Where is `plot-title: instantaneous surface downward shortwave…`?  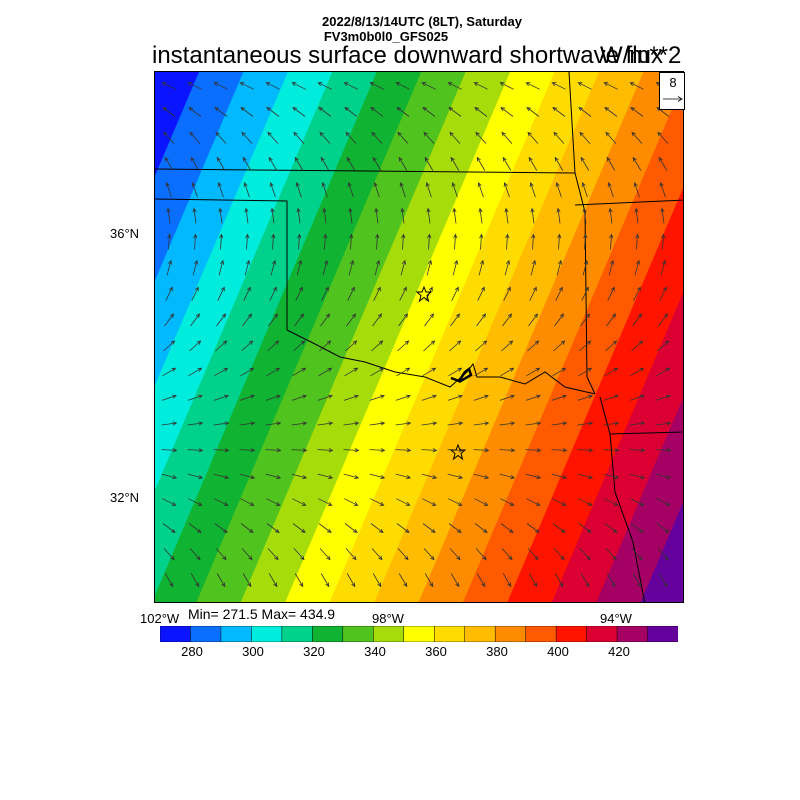
plot-title: instantaneous surface downward shortwave… is located at coordinates (407, 55).